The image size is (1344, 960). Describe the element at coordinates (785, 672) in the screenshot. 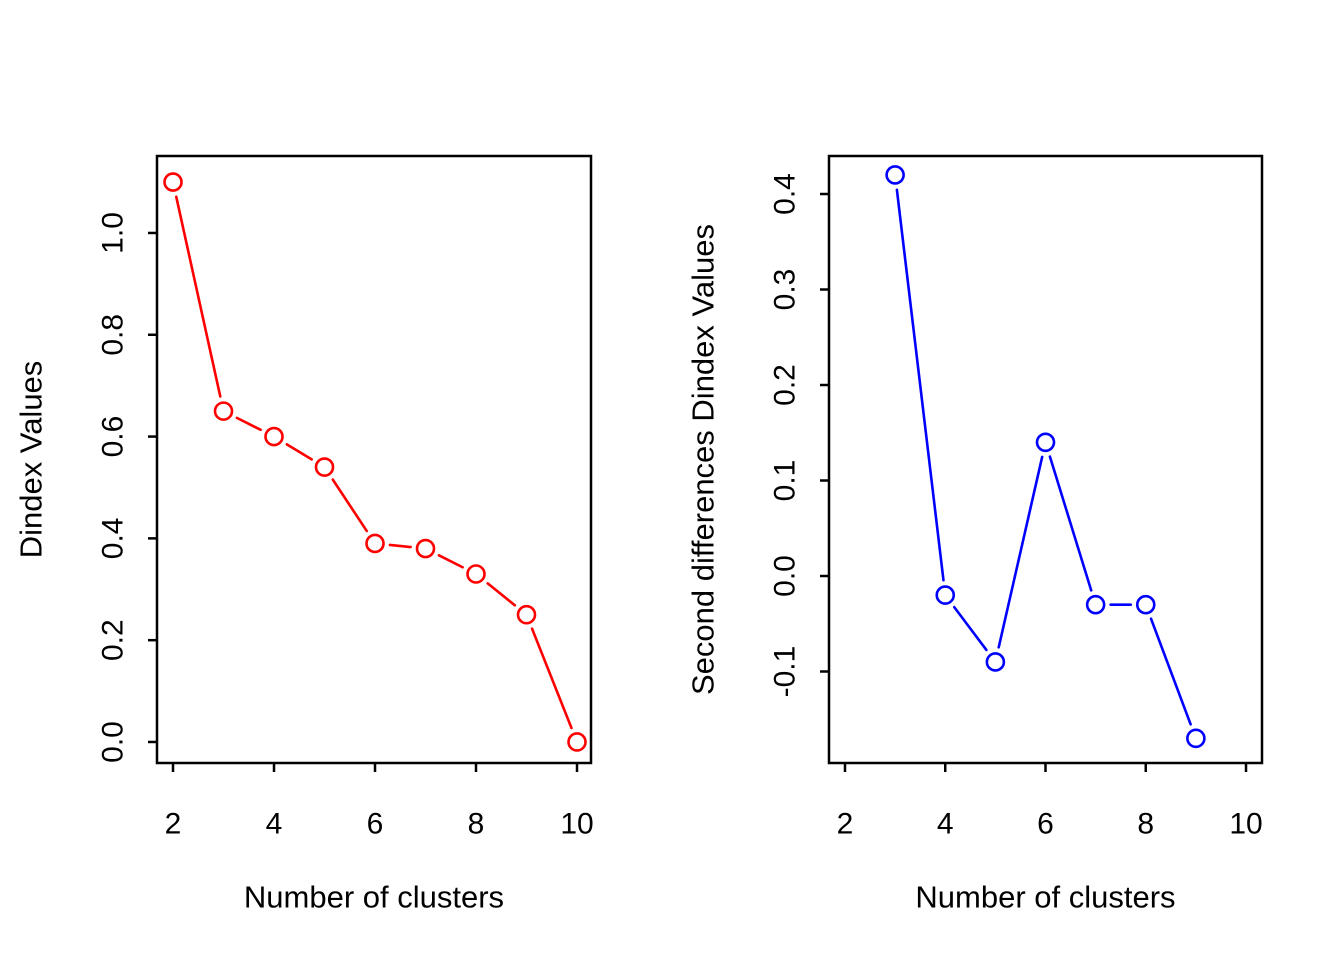

I see `y-tick-label: -0.1` at that location.